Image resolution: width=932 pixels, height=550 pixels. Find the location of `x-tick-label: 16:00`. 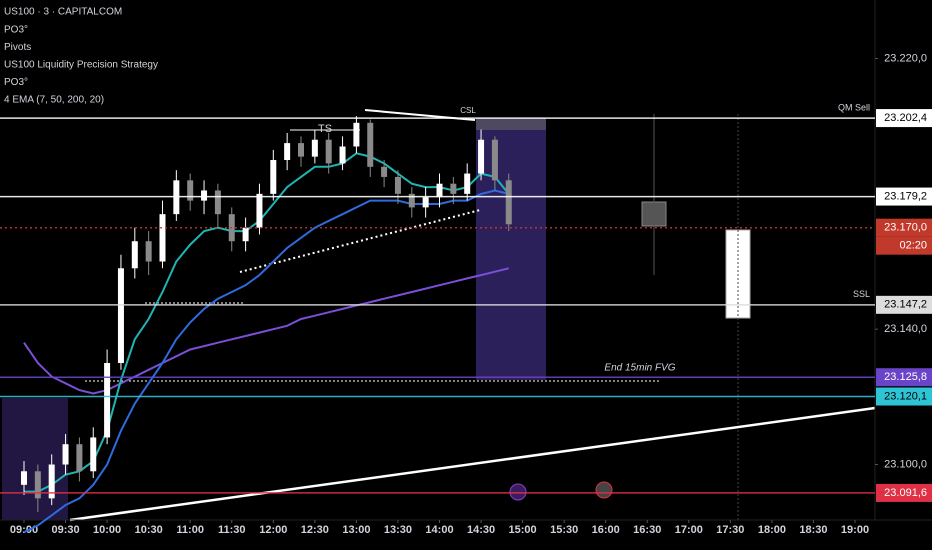

x-tick-label: 16:00 is located at coordinates (606, 530).